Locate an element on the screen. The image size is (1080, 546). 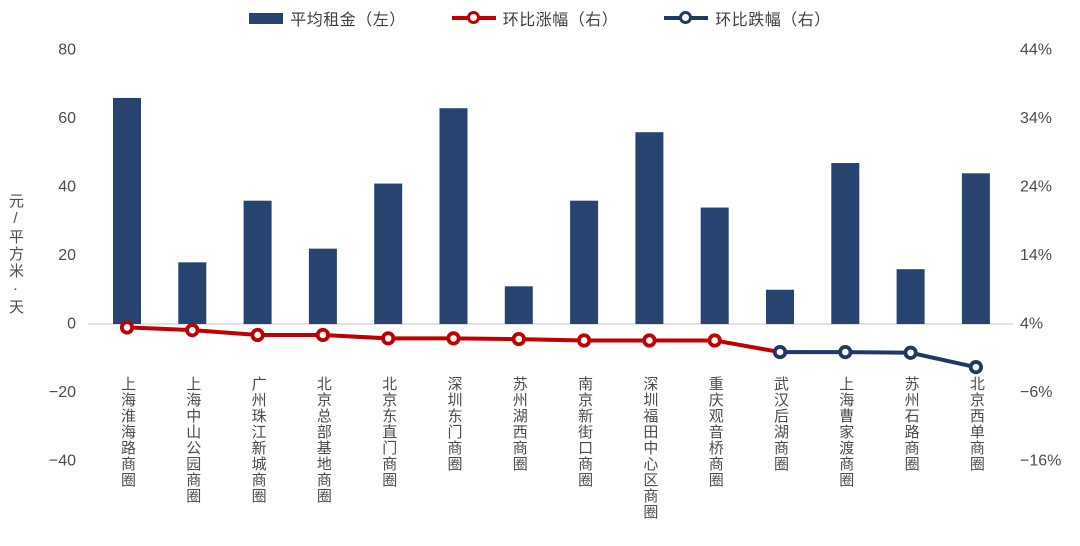
legend-item-average-rent: 平均租金（左） is located at coordinates (327, 18).